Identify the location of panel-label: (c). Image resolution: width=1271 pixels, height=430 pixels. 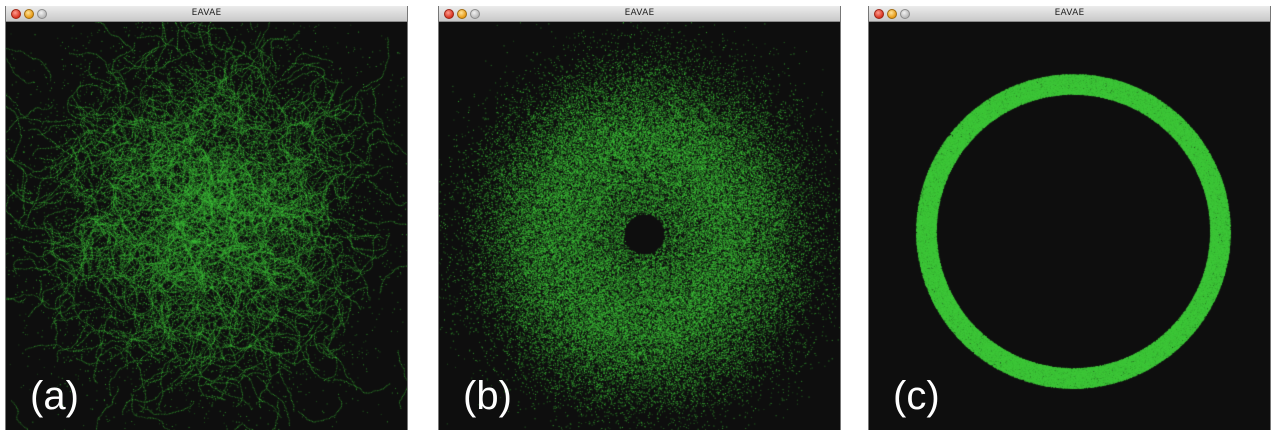
(916, 396).